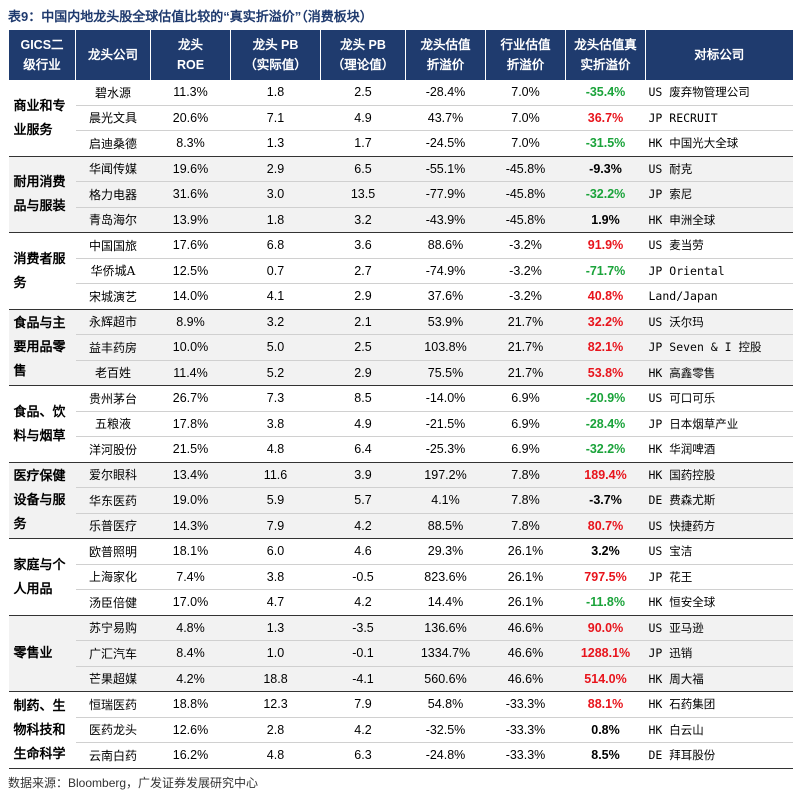  What do you see at coordinates (401, 602) in the screenshot?
I see `table-row: 汤臣倍健 17.0% 4.7 4.2 14.4% 26.1% -11.8% HK 恒安全球` at bounding box center [401, 602].